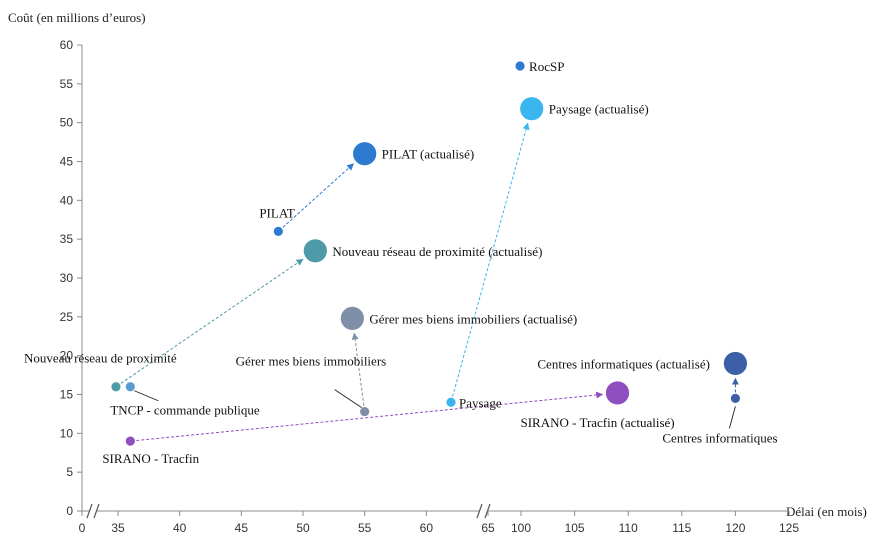 This screenshot has height=546, width=888. What do you see at coordinates (180, 528) in the screenshot?
I see `x-tick-label: 40` at bounding box center [180, 528].